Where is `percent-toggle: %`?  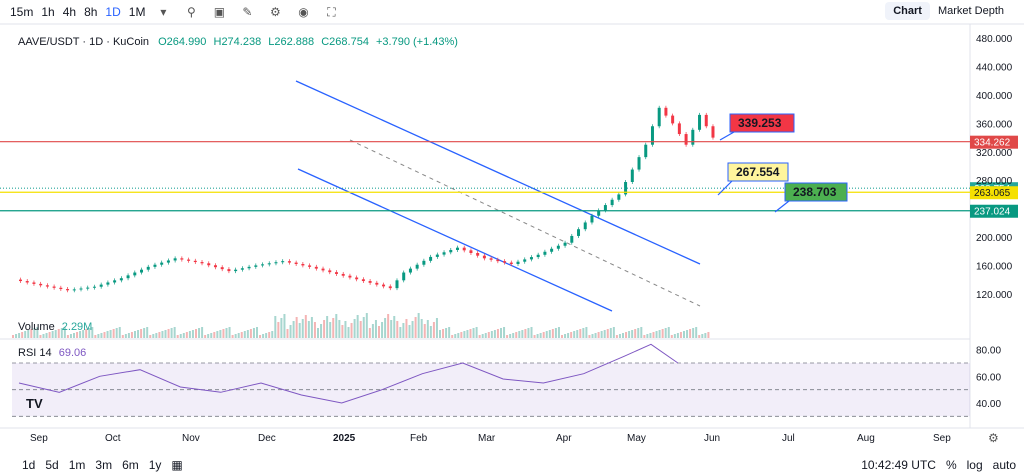 percent-toggle: % is located at coordinates (951, 465).